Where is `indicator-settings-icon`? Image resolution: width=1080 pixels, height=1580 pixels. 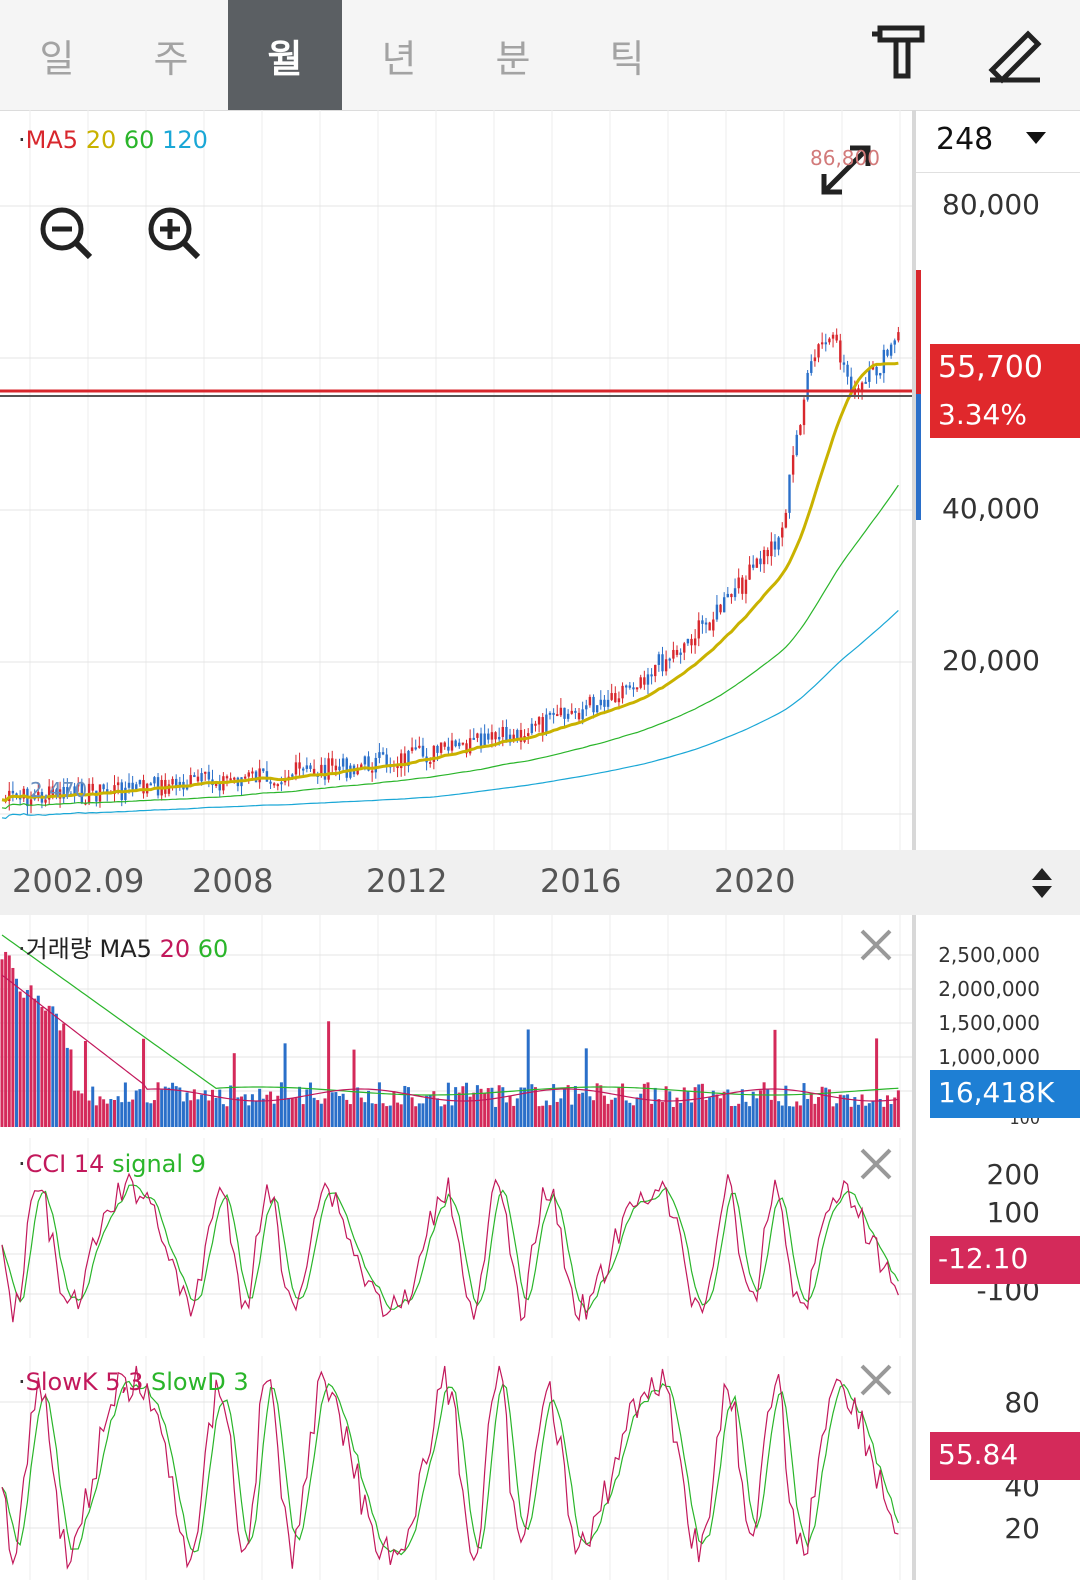
indicator-settings-icon is located at coordinates (901, 53).